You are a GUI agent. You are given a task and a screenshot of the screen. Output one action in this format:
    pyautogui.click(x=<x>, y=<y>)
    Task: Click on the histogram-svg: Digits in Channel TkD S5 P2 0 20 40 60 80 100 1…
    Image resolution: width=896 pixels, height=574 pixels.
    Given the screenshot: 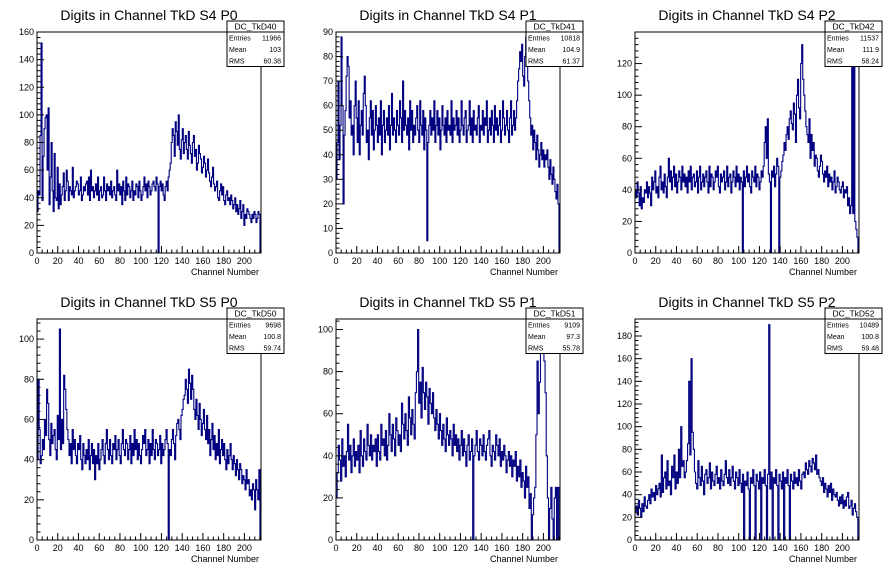 What is the action you would take?
    pyautogui.click(x=750, y=429)
    